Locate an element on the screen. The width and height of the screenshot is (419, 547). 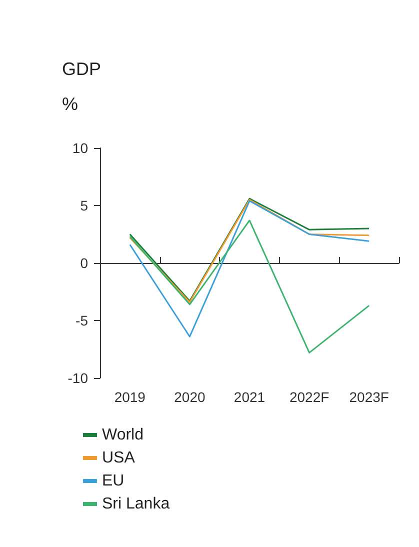
x-tick-label: 2019 is located at coordinates (130, 397).